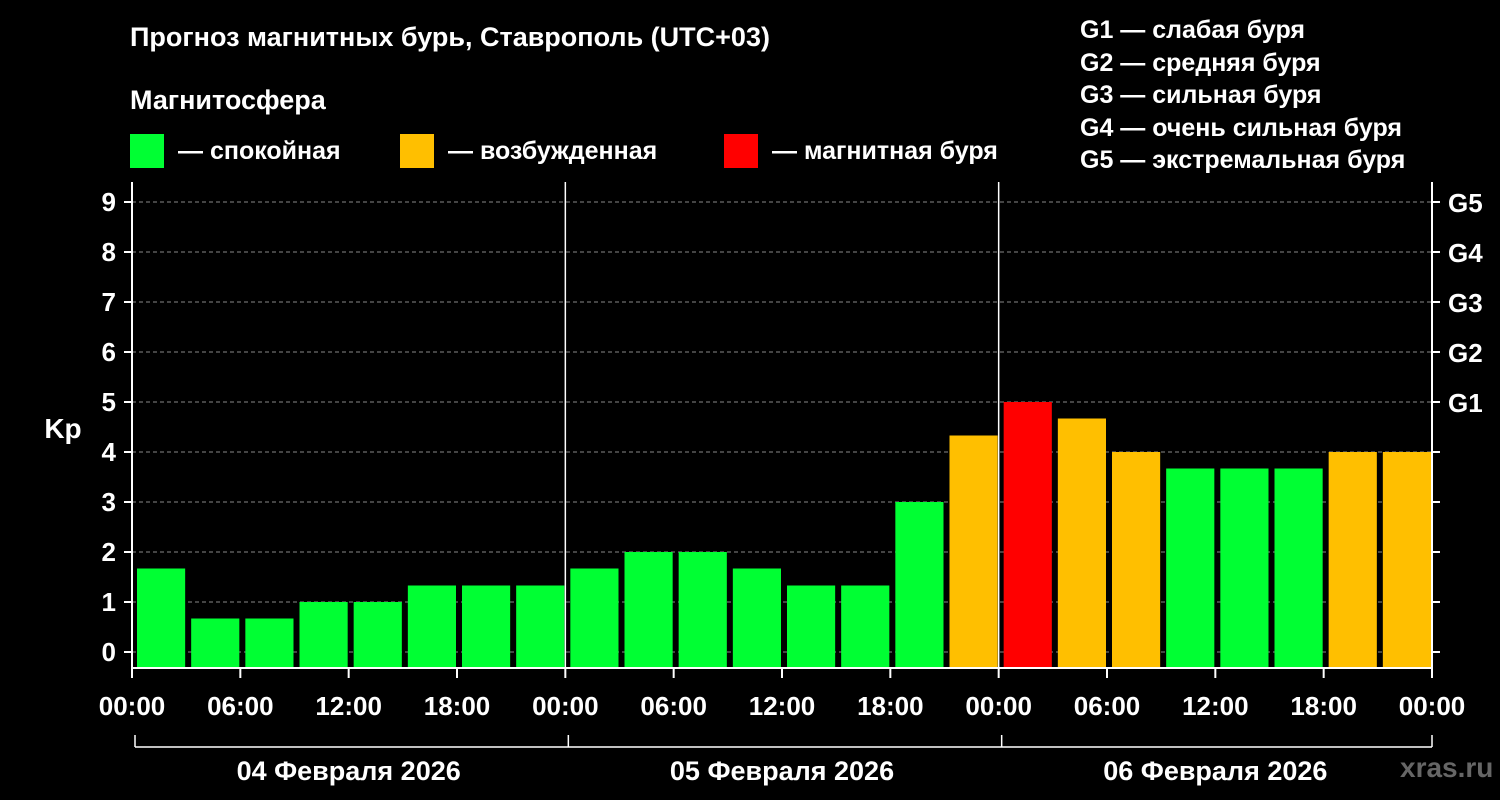 Image resolution: width=1500 pixels, height=800 pixels. What do you see at coordinates (109, 402) in the screenshot?
I see `y-tick-label: 5` at bounding box center [109, 402].